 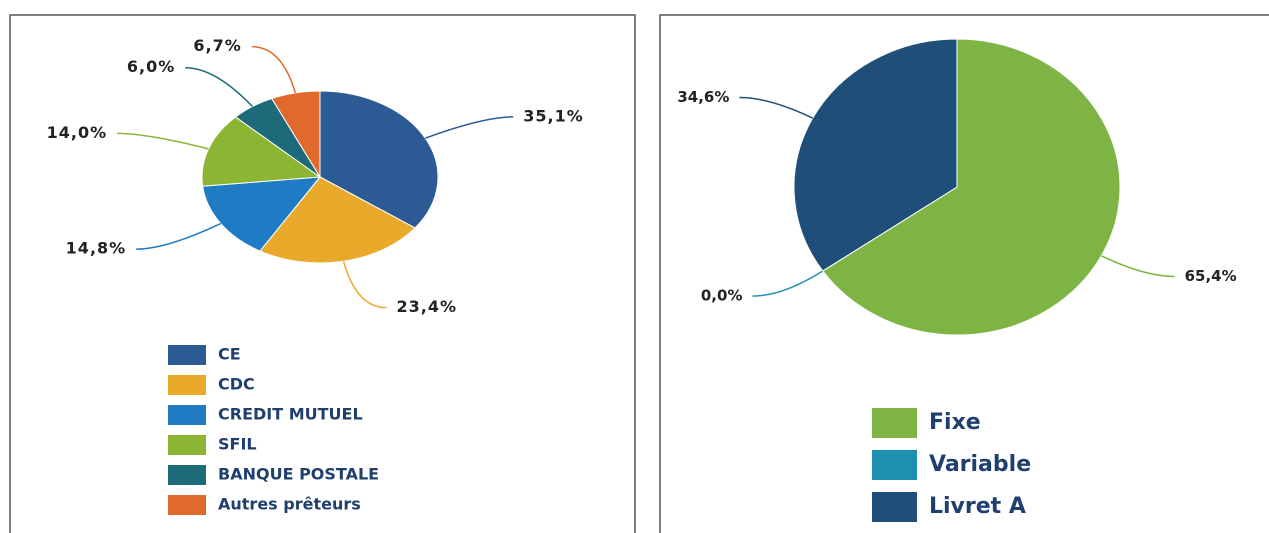 I want to click on legend-label: CREDIT MUTUEL, so click(x=290, y=414).